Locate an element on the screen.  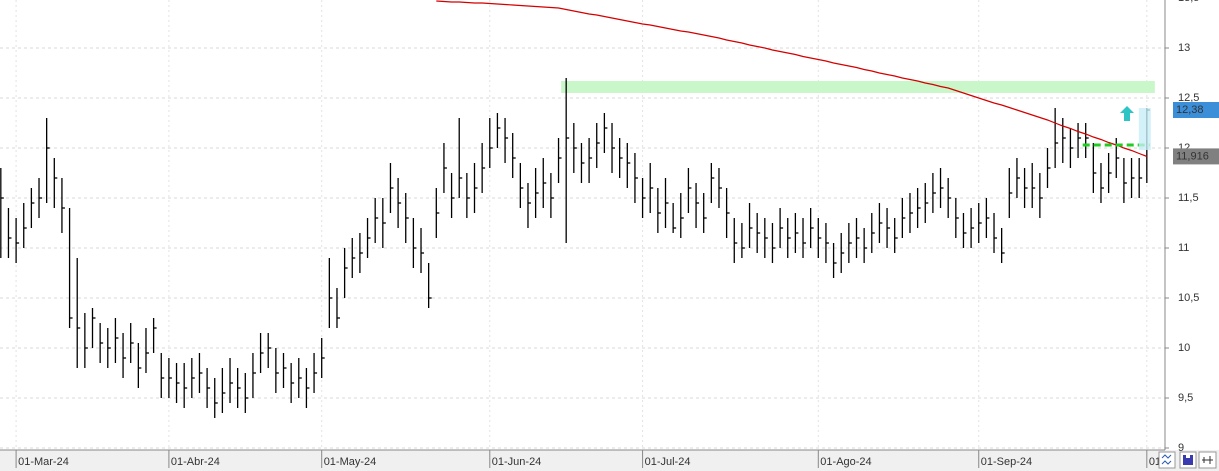
y-tick-label: 9 is located at coordinates (1181, 448).